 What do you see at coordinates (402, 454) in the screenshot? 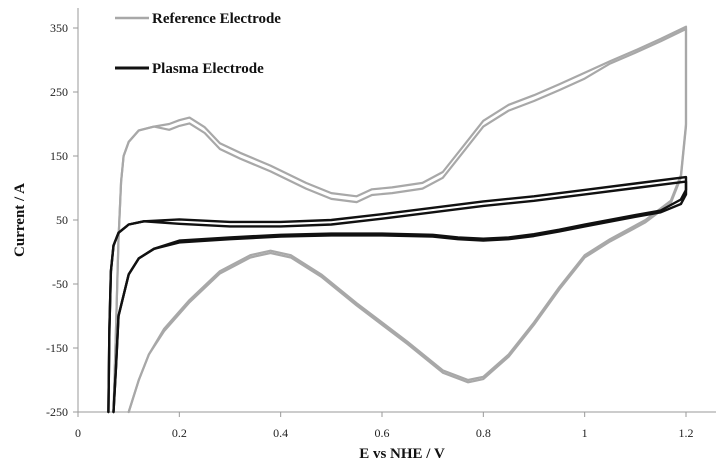
I see `x-axis-title: E vs NHE / V` at bounding box center [402, 454].